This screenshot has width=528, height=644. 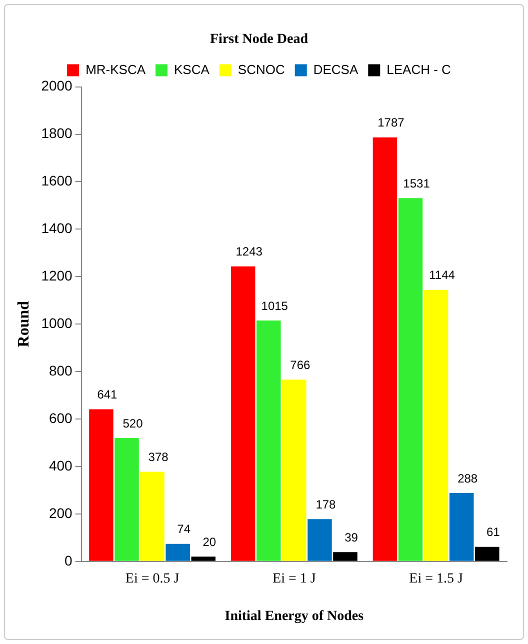 I want to click on data-label: 288, so click(x=468, y=478).